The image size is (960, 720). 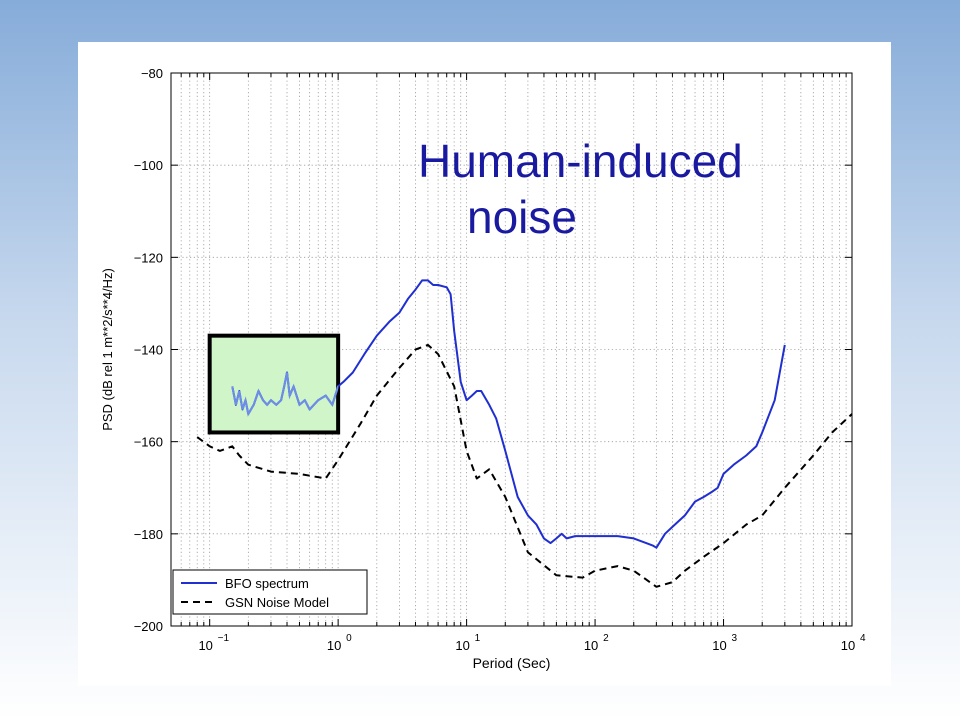 I want to click on highlight-box, so click(x=274, y=384).